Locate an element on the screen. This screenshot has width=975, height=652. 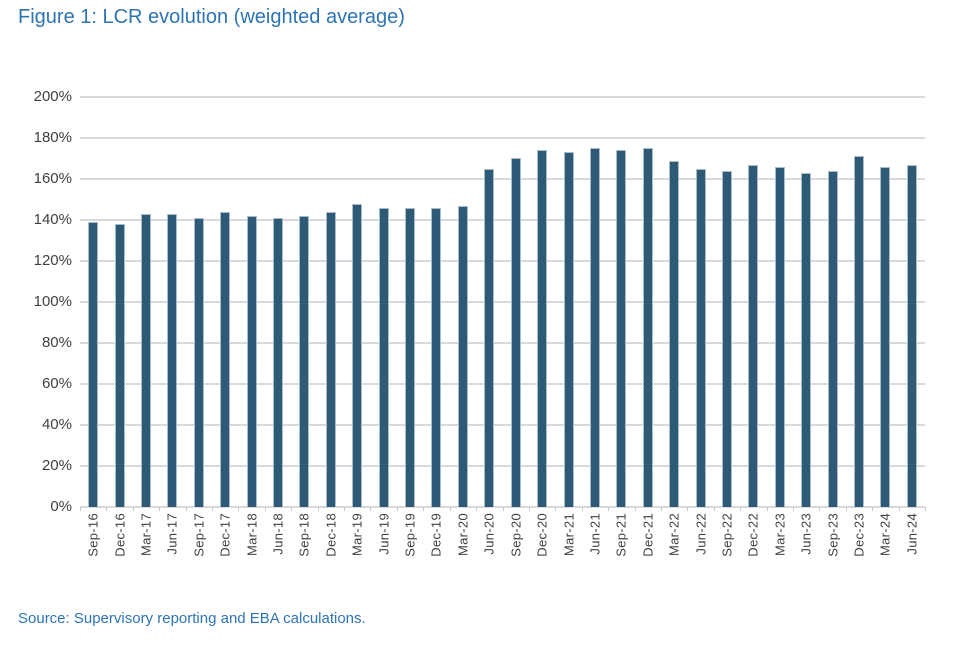
x-tick-label: Jun-21 is located at coordinates (595, 534).